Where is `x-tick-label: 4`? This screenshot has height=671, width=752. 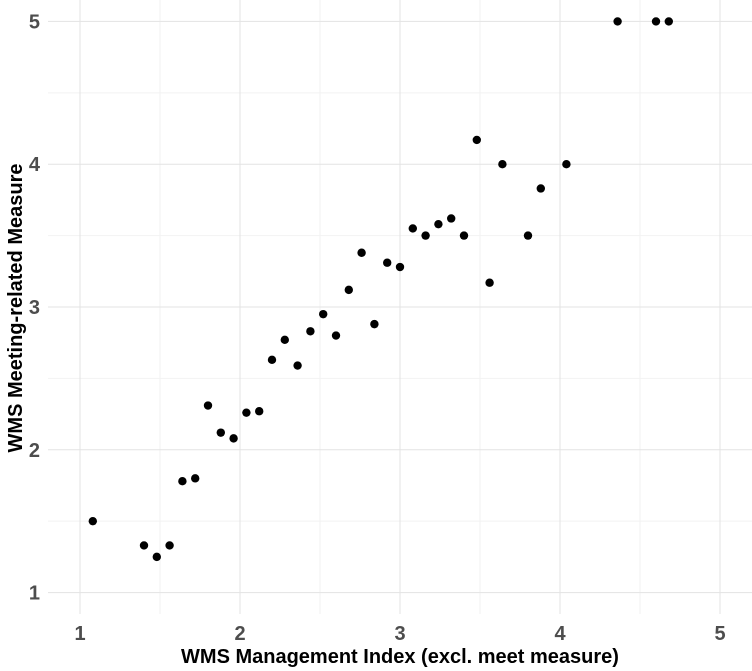
x-tick-label: 4 is located at coordinates (560, 634).